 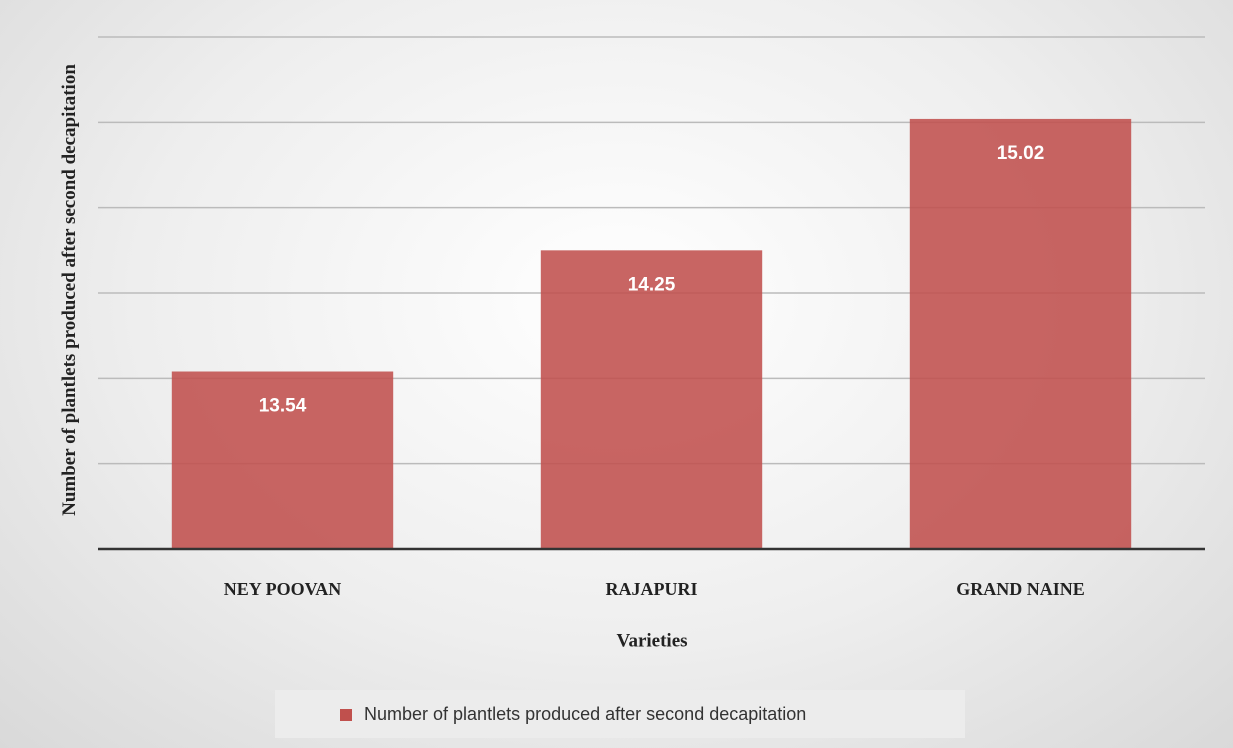 What do you see at coordinates (651, 640) in the screenshot?
I see `x-axis-title: Varieties` at bounding box center [651, 640].